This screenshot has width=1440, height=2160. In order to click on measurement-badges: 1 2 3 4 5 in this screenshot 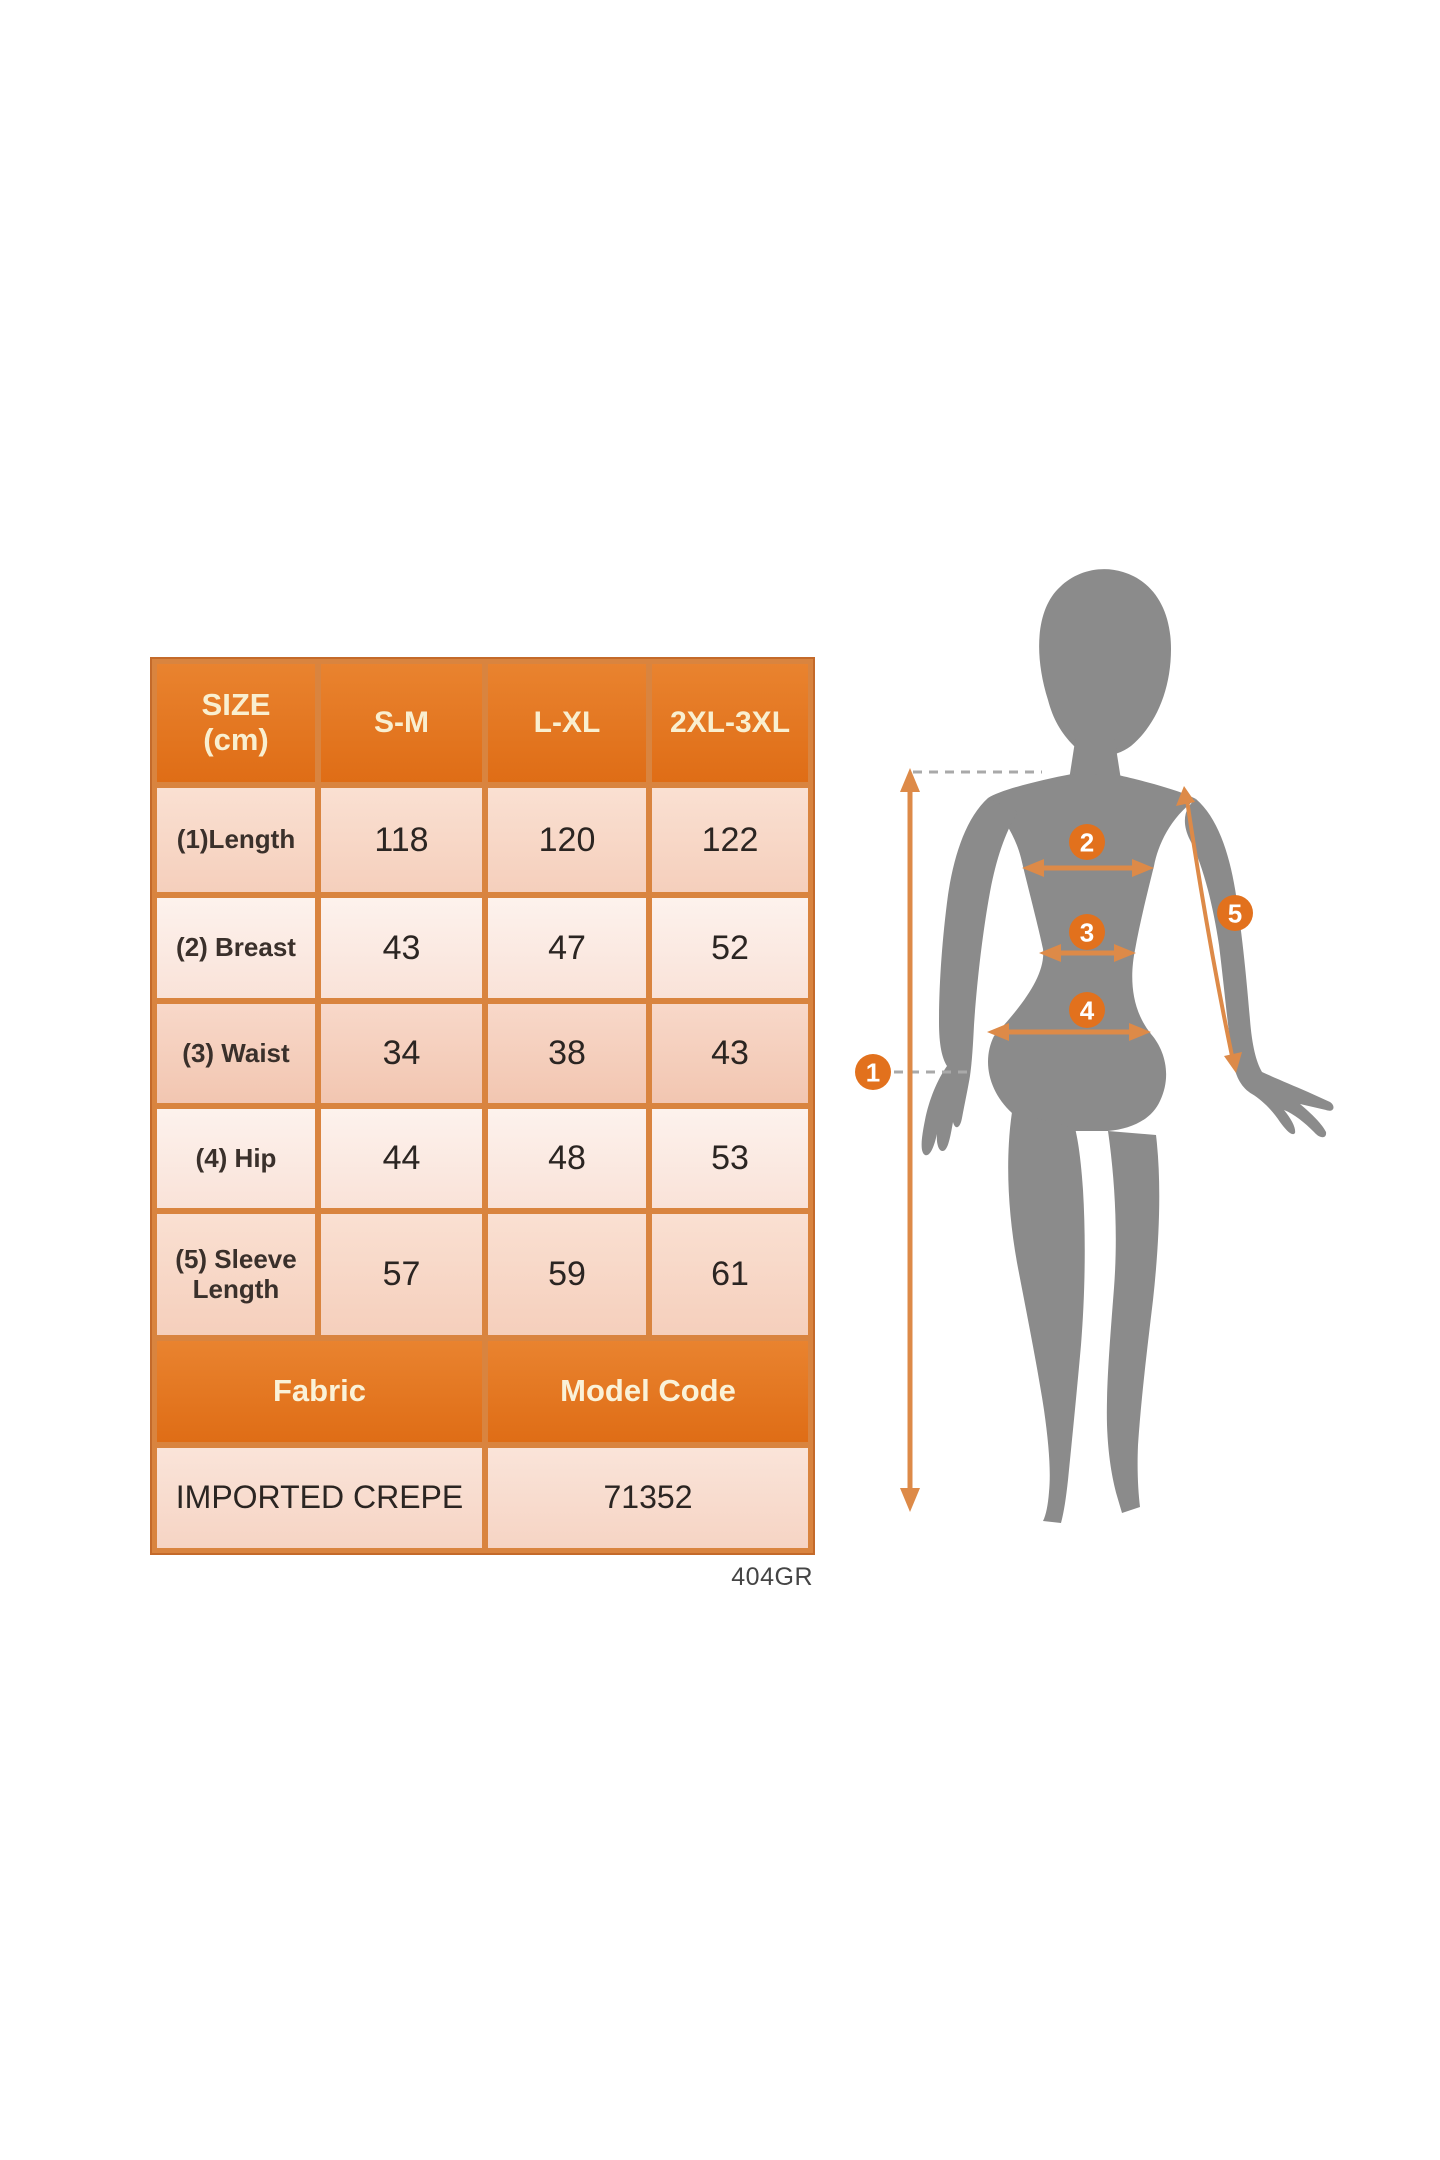, I will do `click(1054, 957)`.